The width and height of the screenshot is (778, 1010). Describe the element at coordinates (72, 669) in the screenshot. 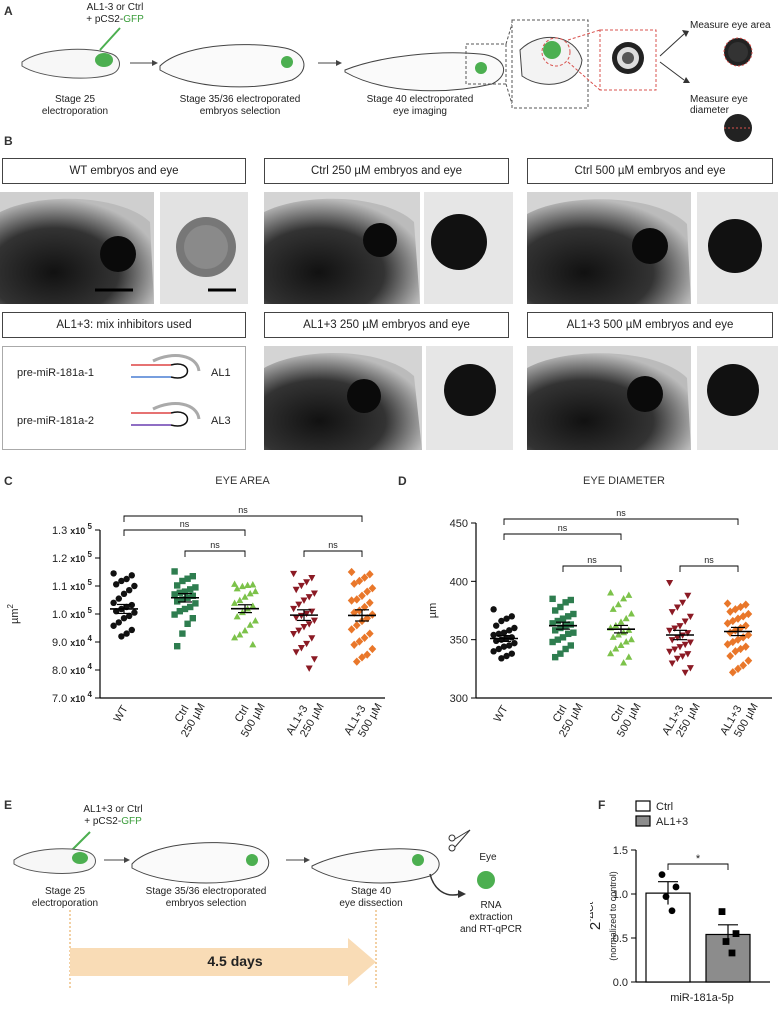

I see `y-tick-label: 8.0 x10 4` at that location.